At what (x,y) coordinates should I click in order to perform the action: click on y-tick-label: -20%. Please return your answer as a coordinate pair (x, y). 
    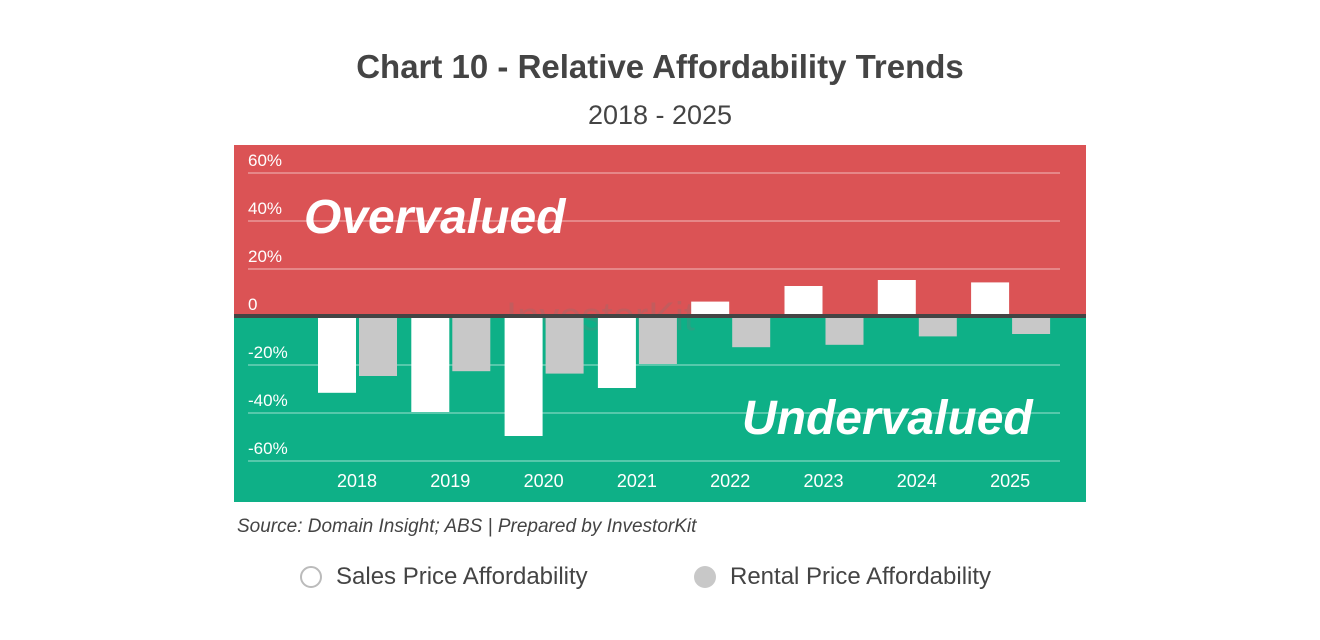
    Looking at the image, I should click on (268, 352).